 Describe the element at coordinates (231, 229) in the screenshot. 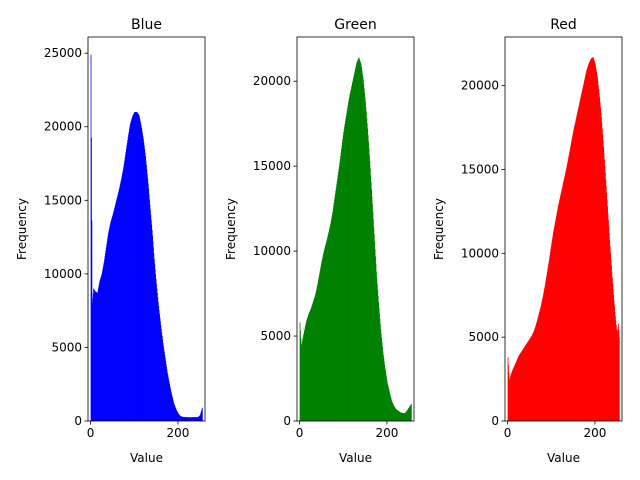

I see `green-y-axis-label: Frequency` at that location.